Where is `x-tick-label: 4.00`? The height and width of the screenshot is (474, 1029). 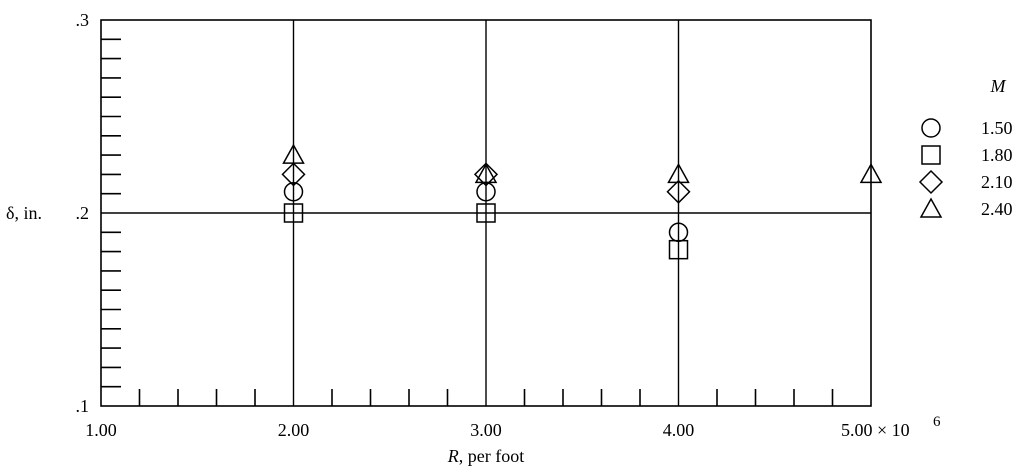
x-tick-label: 4.00 is located at coordinates (679, 430).